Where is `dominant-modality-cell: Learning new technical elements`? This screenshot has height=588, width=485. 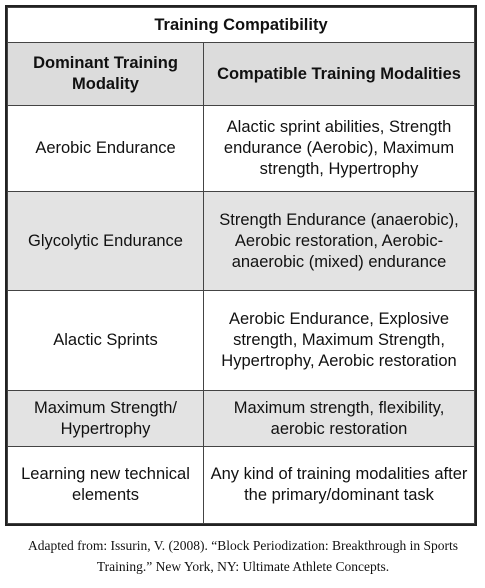 dominant-modality-cell: Learning new technical elements is located at coordinates (105, 485).